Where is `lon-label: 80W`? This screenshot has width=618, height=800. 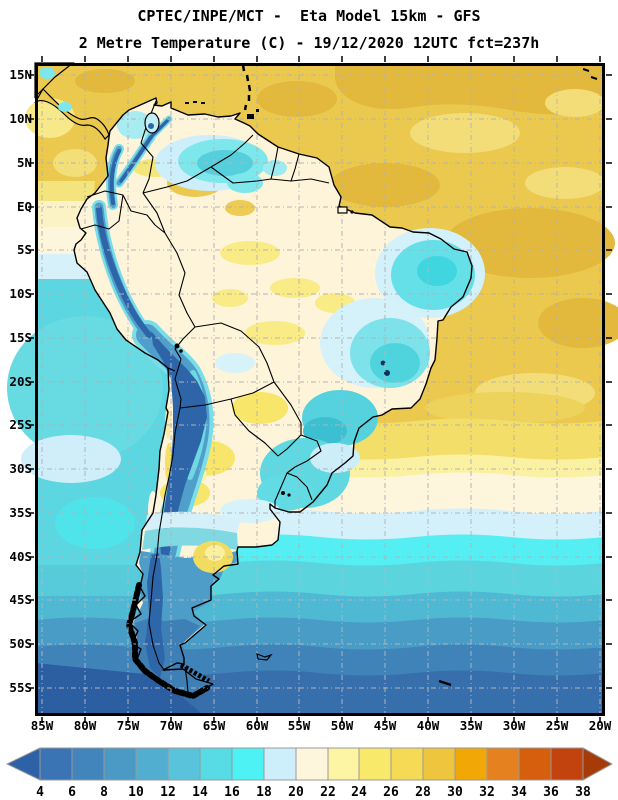 lon-label: 80W is located at coordinates (85, 725).